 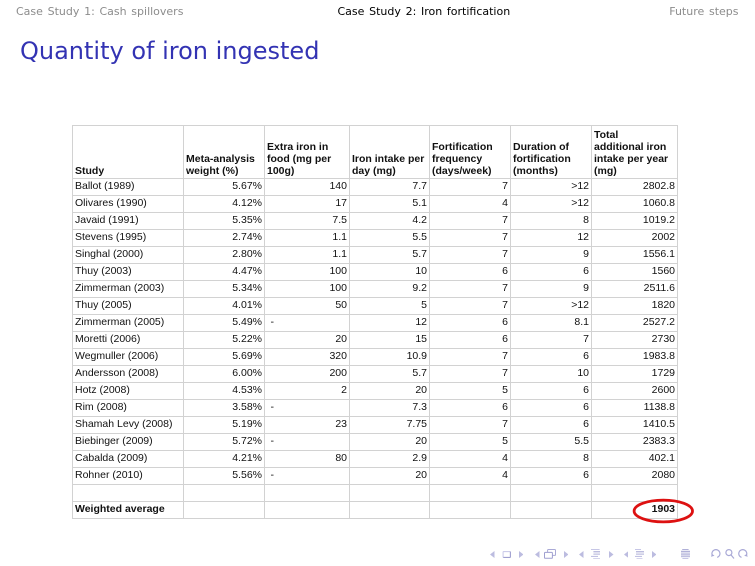 What do you see at coordinates (492, 554) in the screenshot?
I see `prev-slide-arrow-icon` at bounding box center [492, 554].